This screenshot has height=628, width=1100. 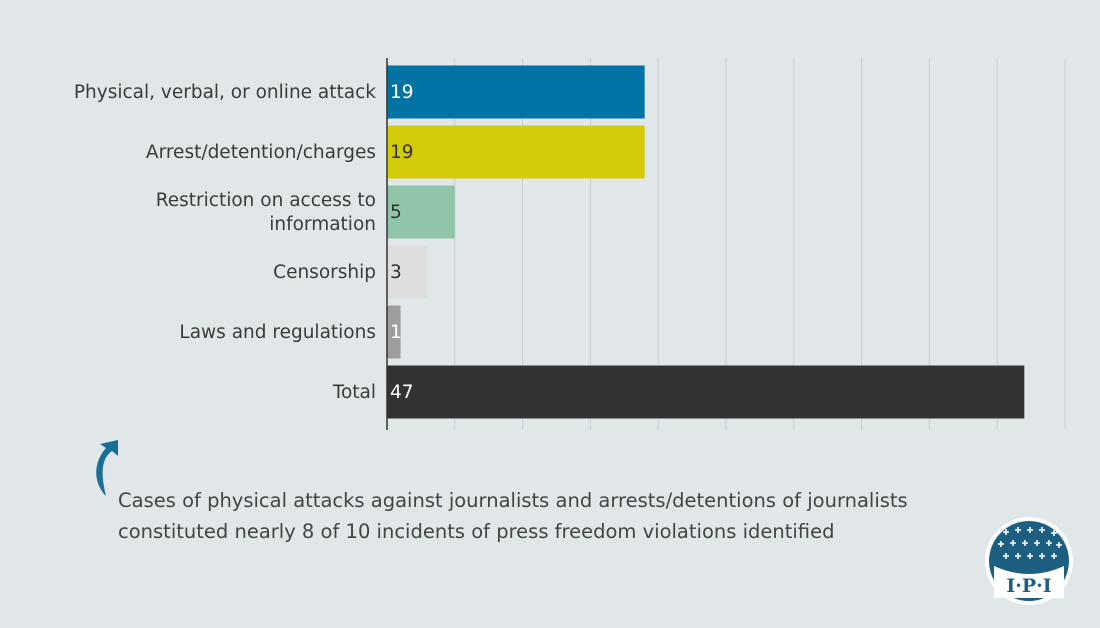 I want to click on category-label: Laws and regulations, so click(x=277, y=332).